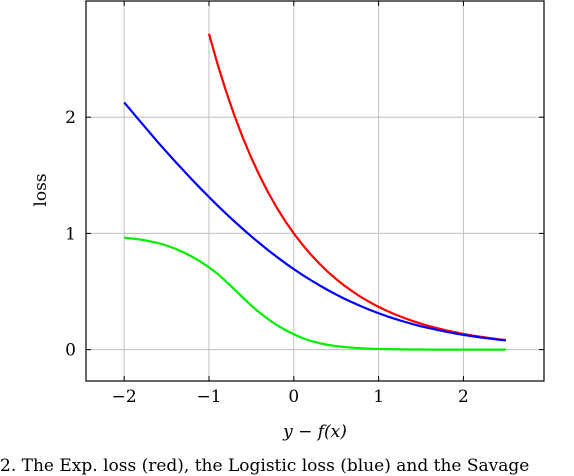 This screenshot has height=476, width=574. I want to click on y-tick-label: 0, so click(70, 351).